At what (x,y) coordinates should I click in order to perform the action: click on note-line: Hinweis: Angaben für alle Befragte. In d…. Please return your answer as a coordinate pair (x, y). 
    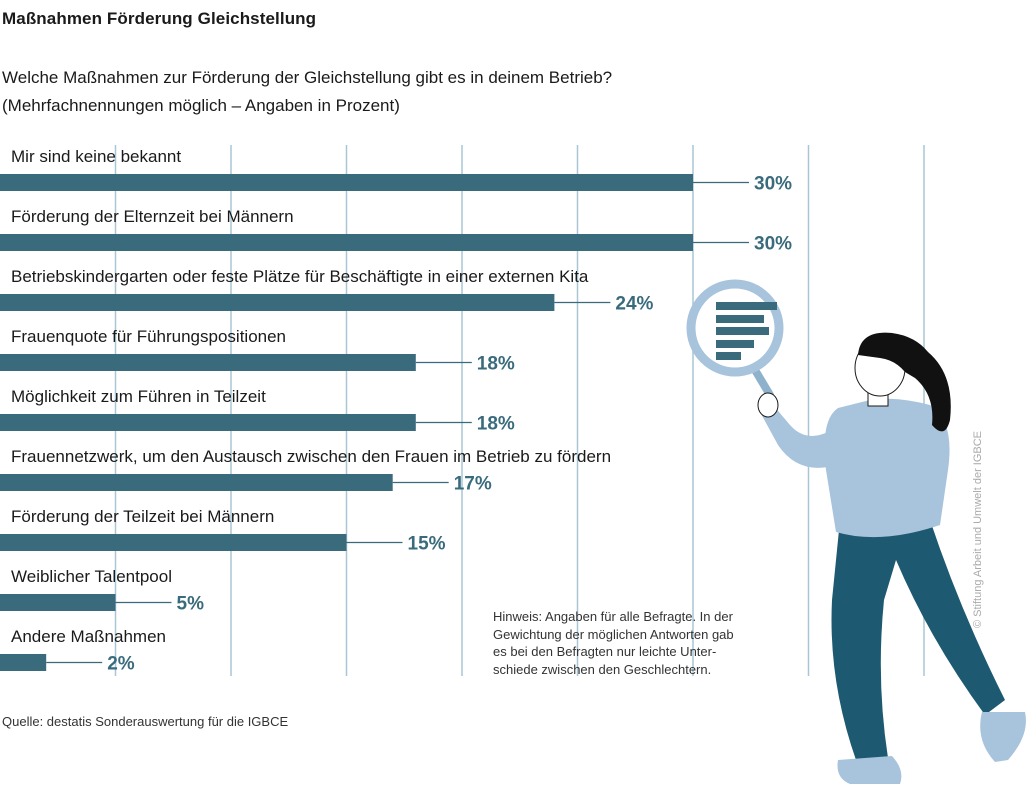
    Looking at the image, I should click on (613, 616).